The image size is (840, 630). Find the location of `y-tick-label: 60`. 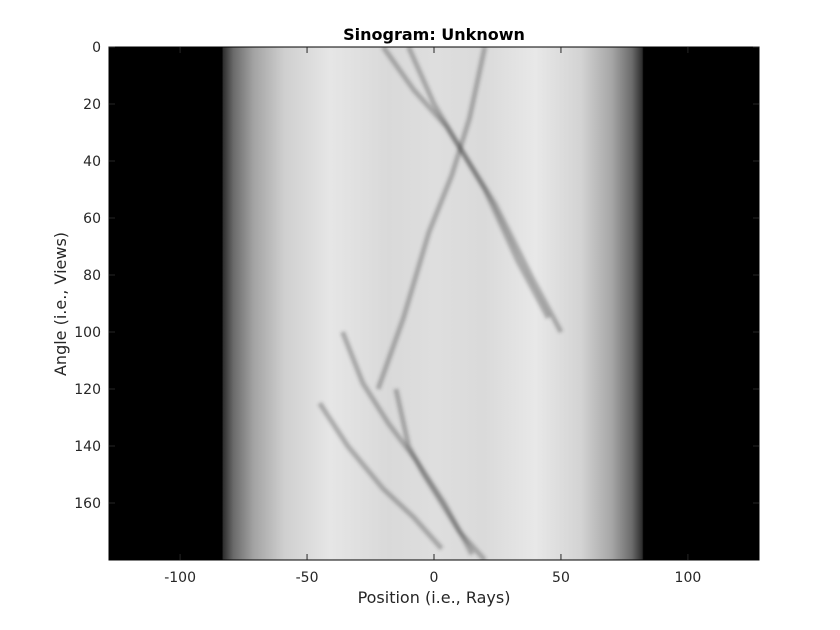

y-tick-label: 60 is located at coordinates (92, 219).